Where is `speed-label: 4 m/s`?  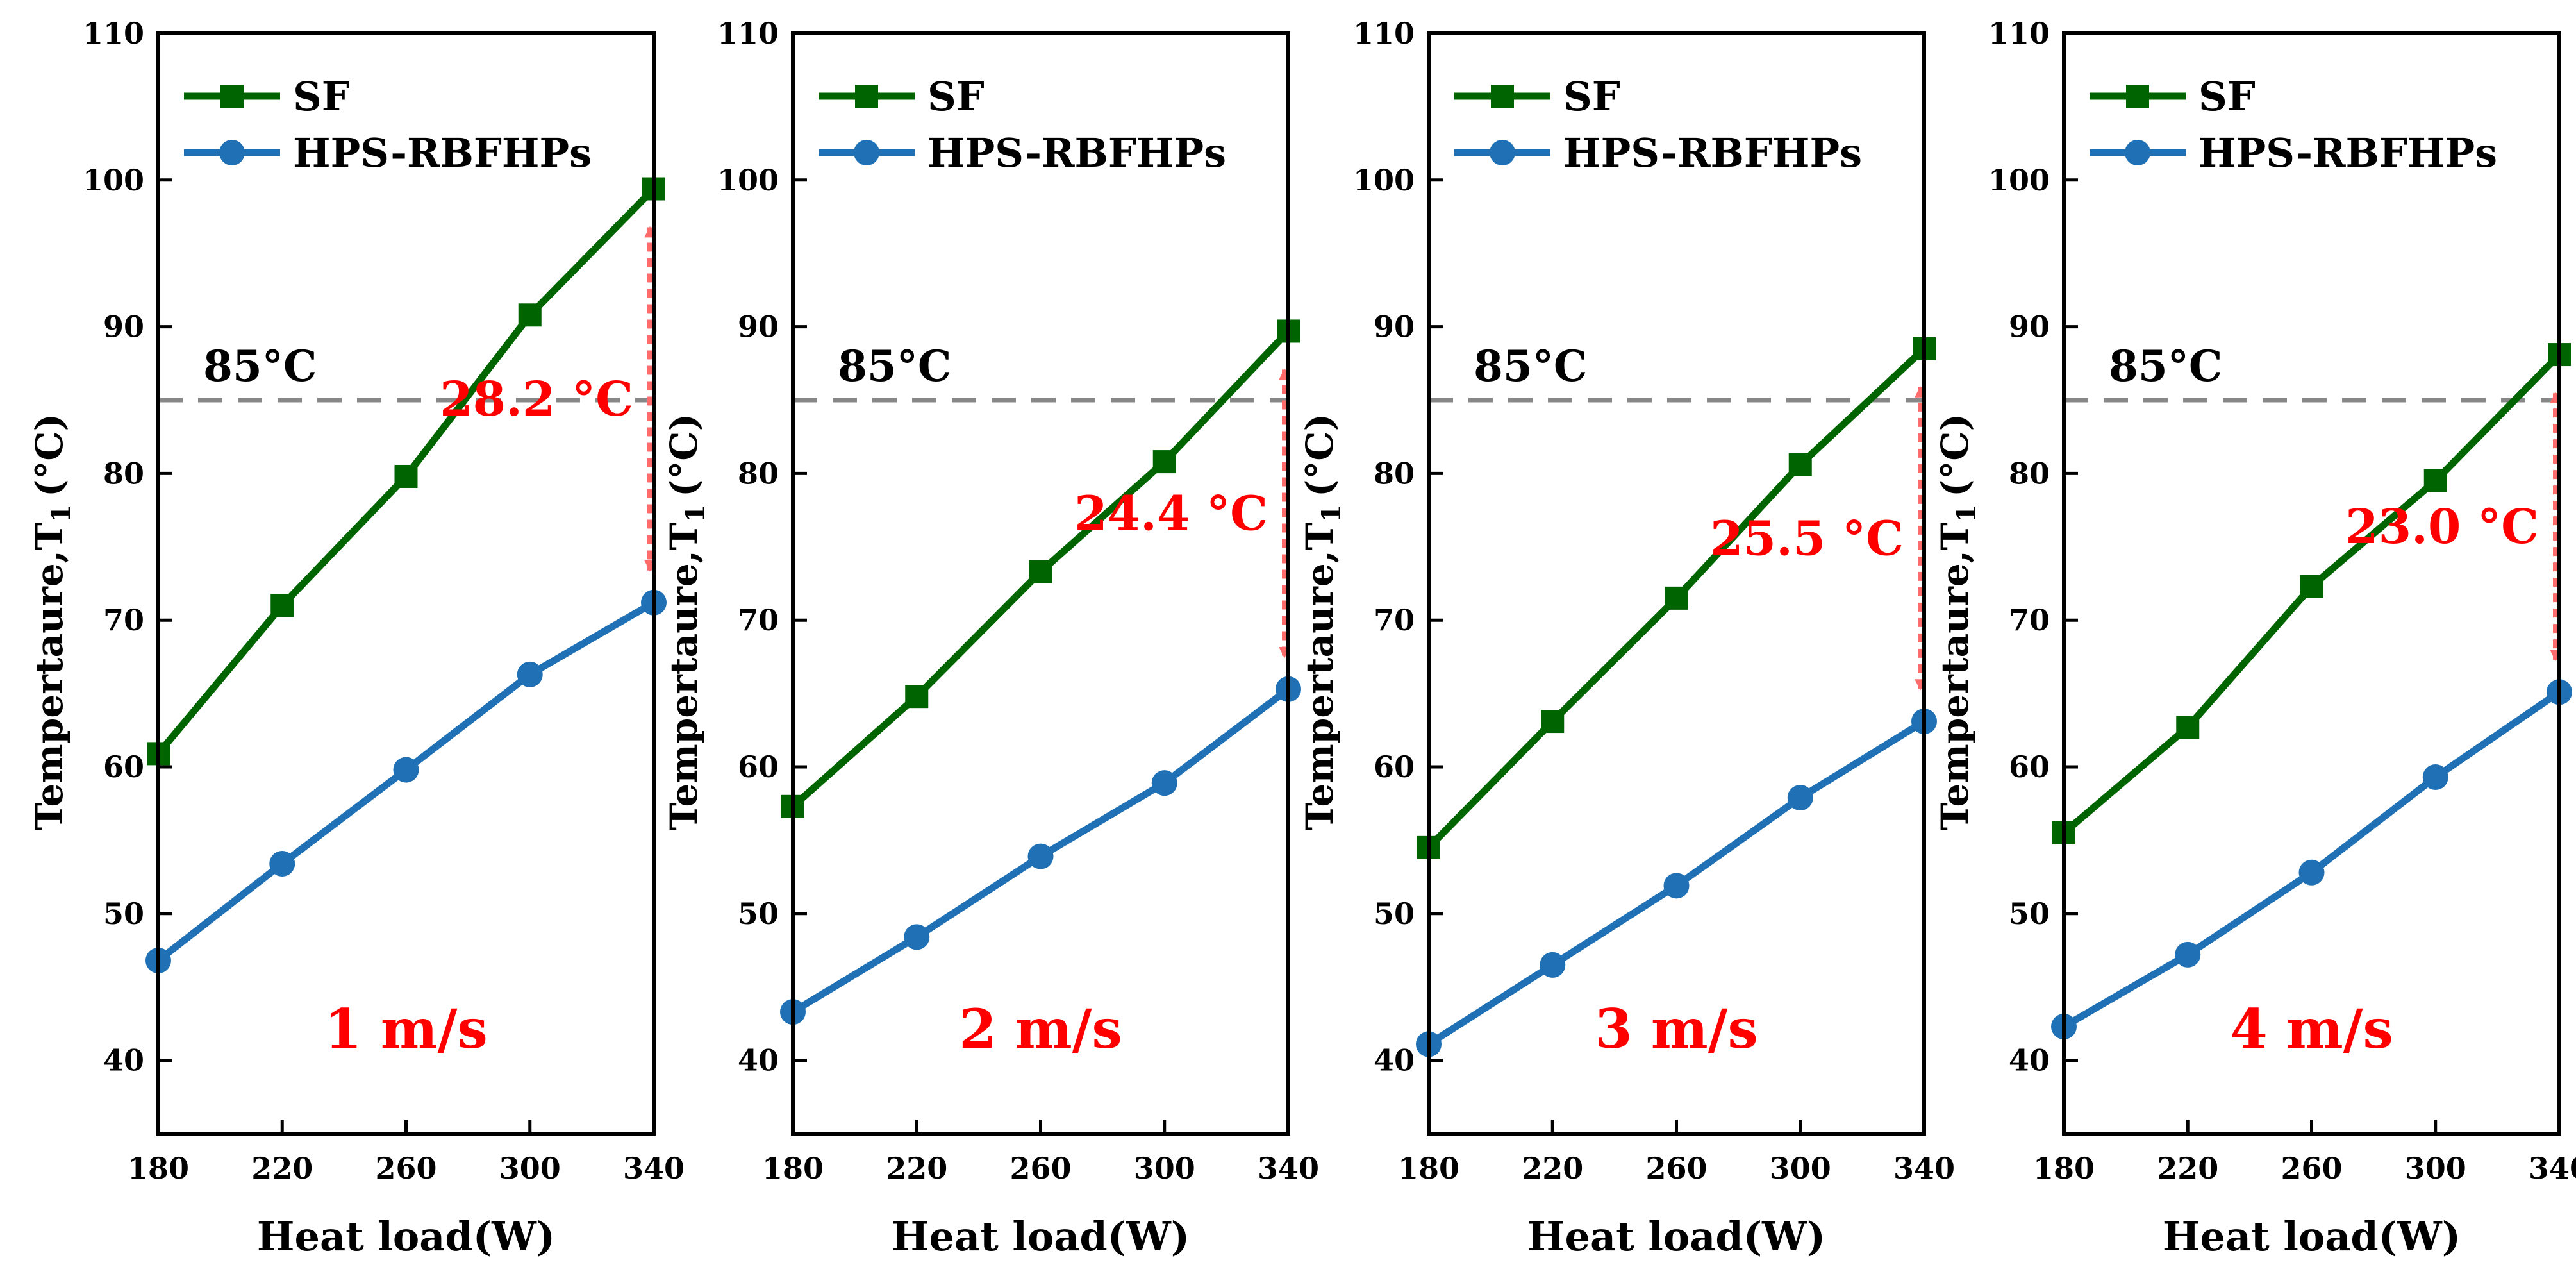 speed-label: 4 m/s is located at coordinates (2311, 1029).